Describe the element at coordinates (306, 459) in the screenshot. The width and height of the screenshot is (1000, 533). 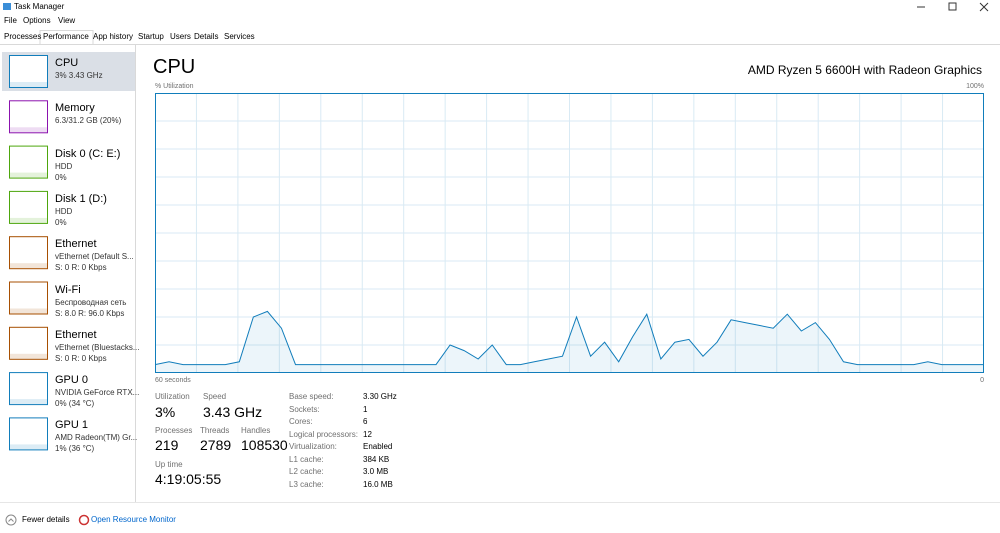
I see `spec-label: L1 cache:` at that location.